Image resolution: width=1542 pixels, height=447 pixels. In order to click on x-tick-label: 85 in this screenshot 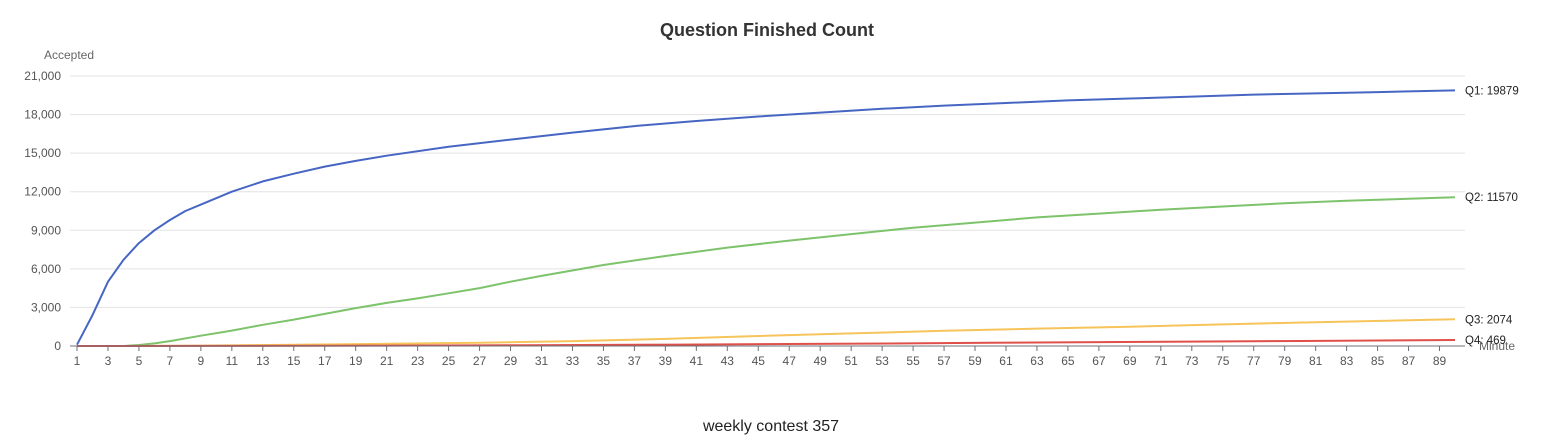, I will do `click(1378, 361)`.